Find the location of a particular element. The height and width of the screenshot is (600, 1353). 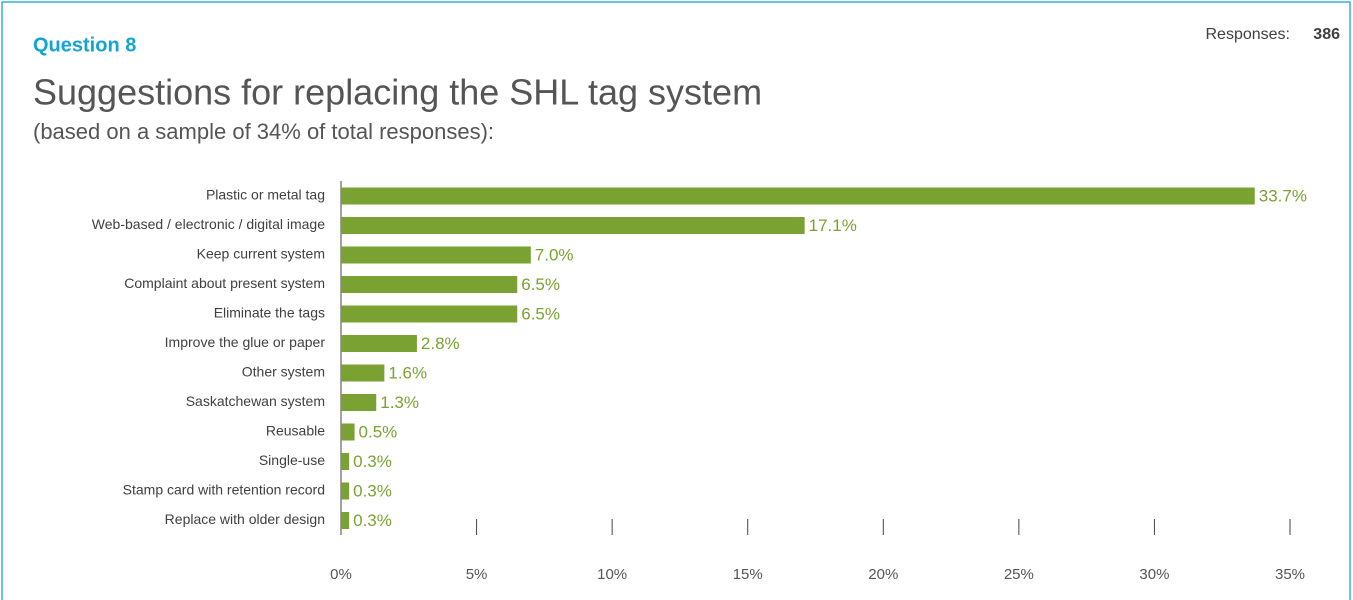

value-label: 2.8% is located at coordinates (440, 343).